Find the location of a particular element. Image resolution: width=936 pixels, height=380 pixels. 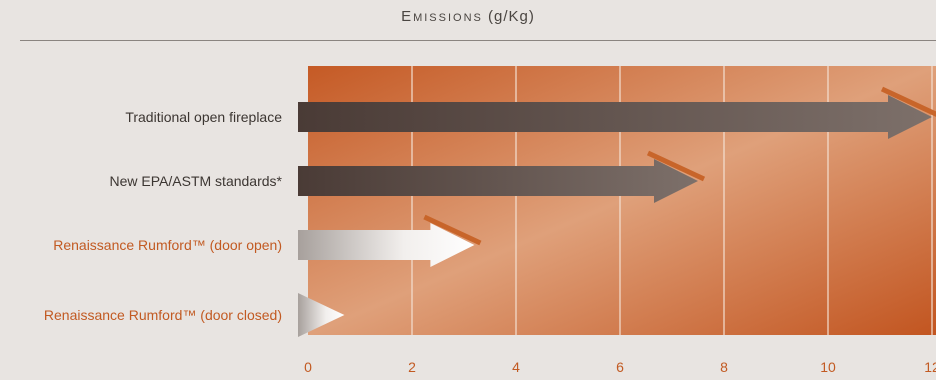

category-label: Renaissance Rumford™ (door open) is located at coordinates (167, 245).